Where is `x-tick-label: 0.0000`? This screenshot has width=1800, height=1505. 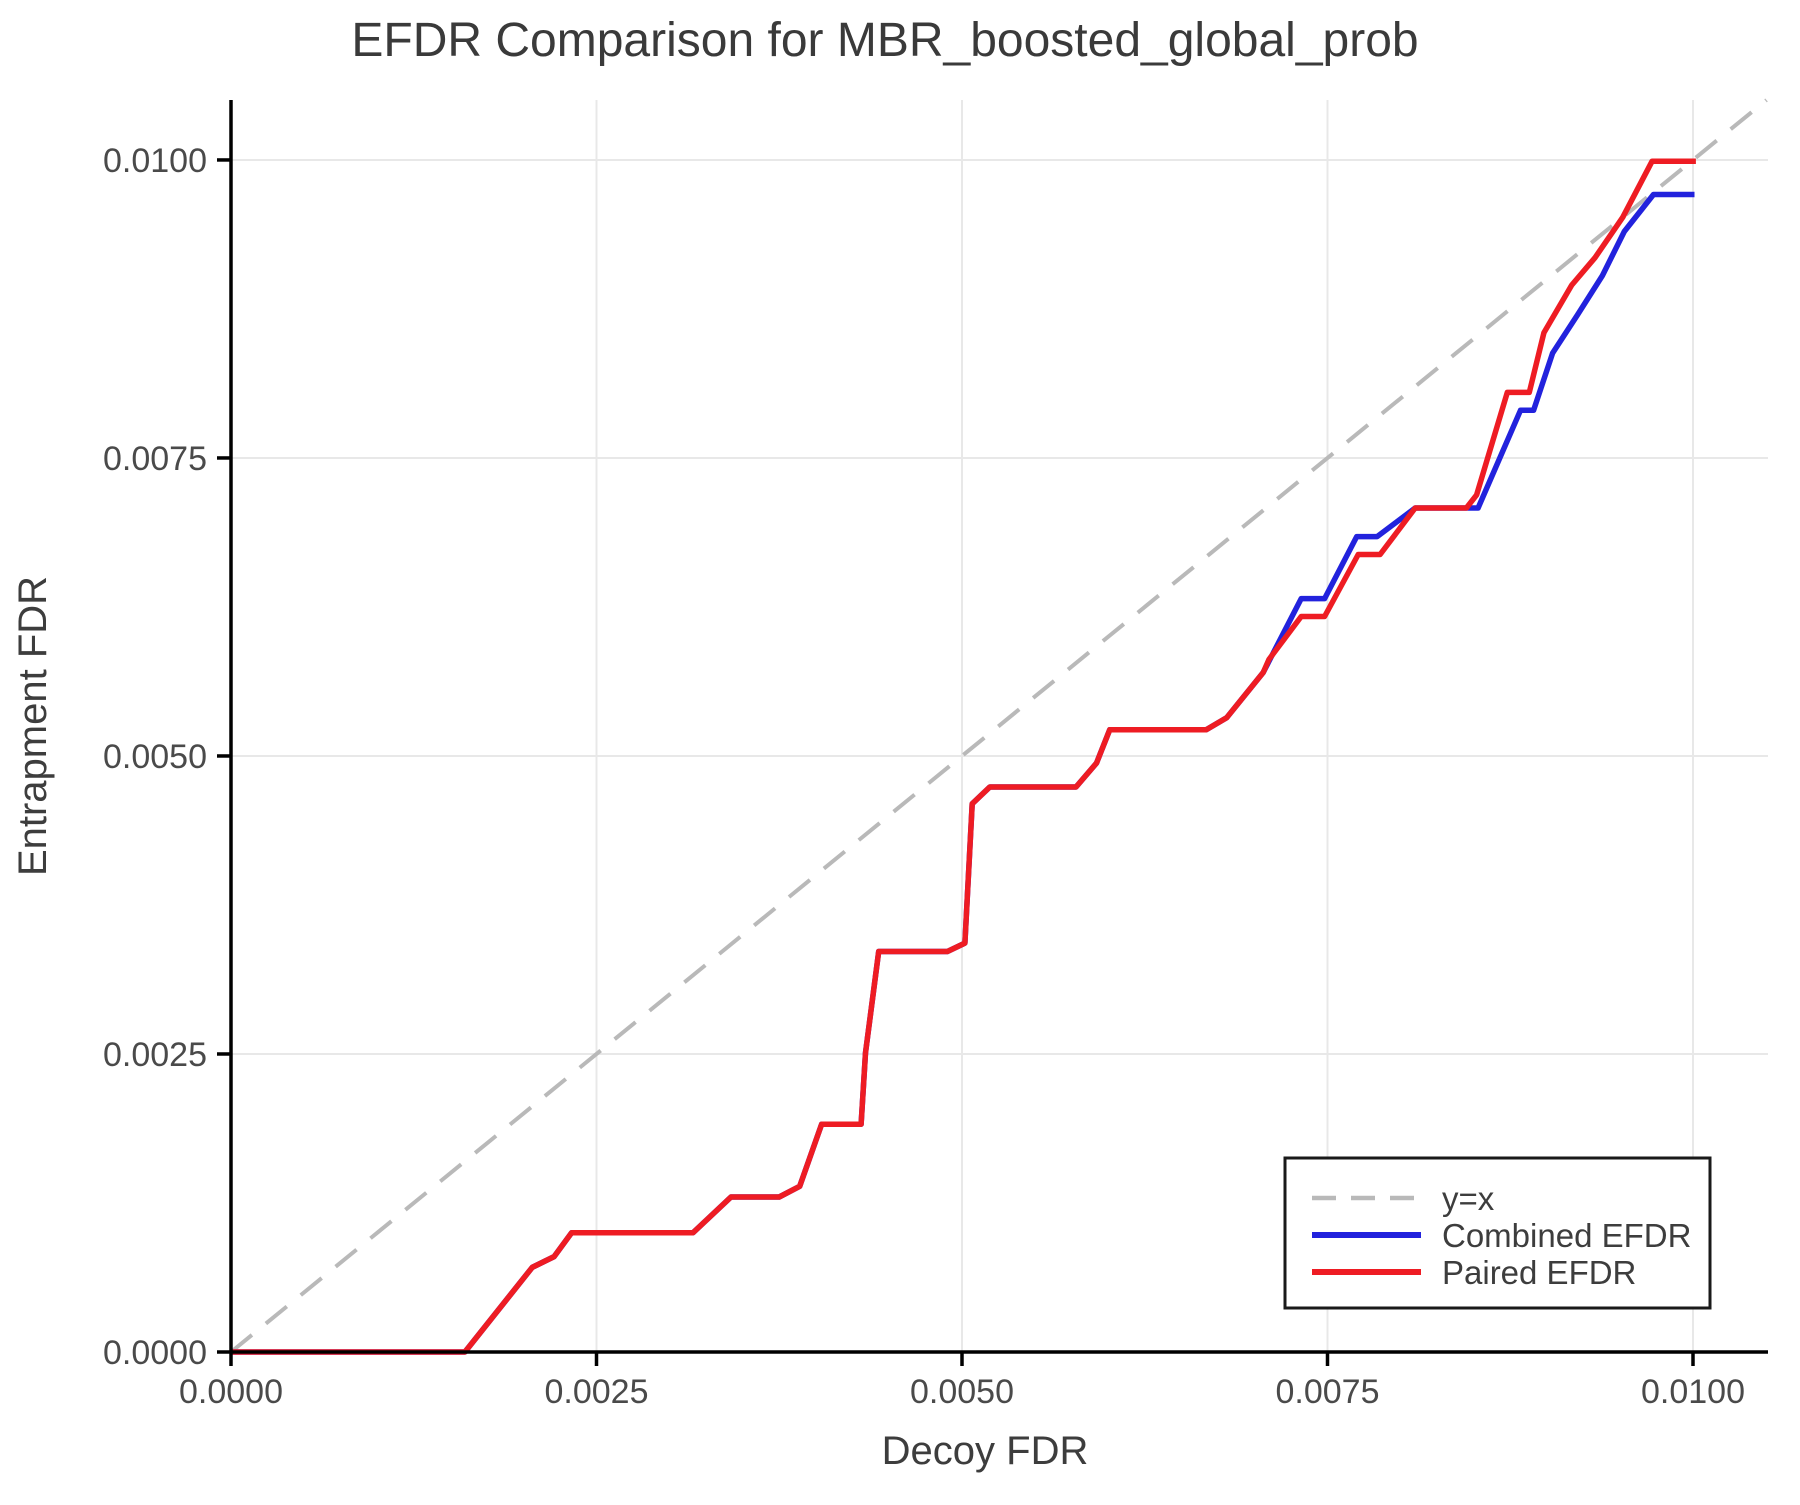
x-tick-label: 0.0000 is located at coordinates (231, 1392).